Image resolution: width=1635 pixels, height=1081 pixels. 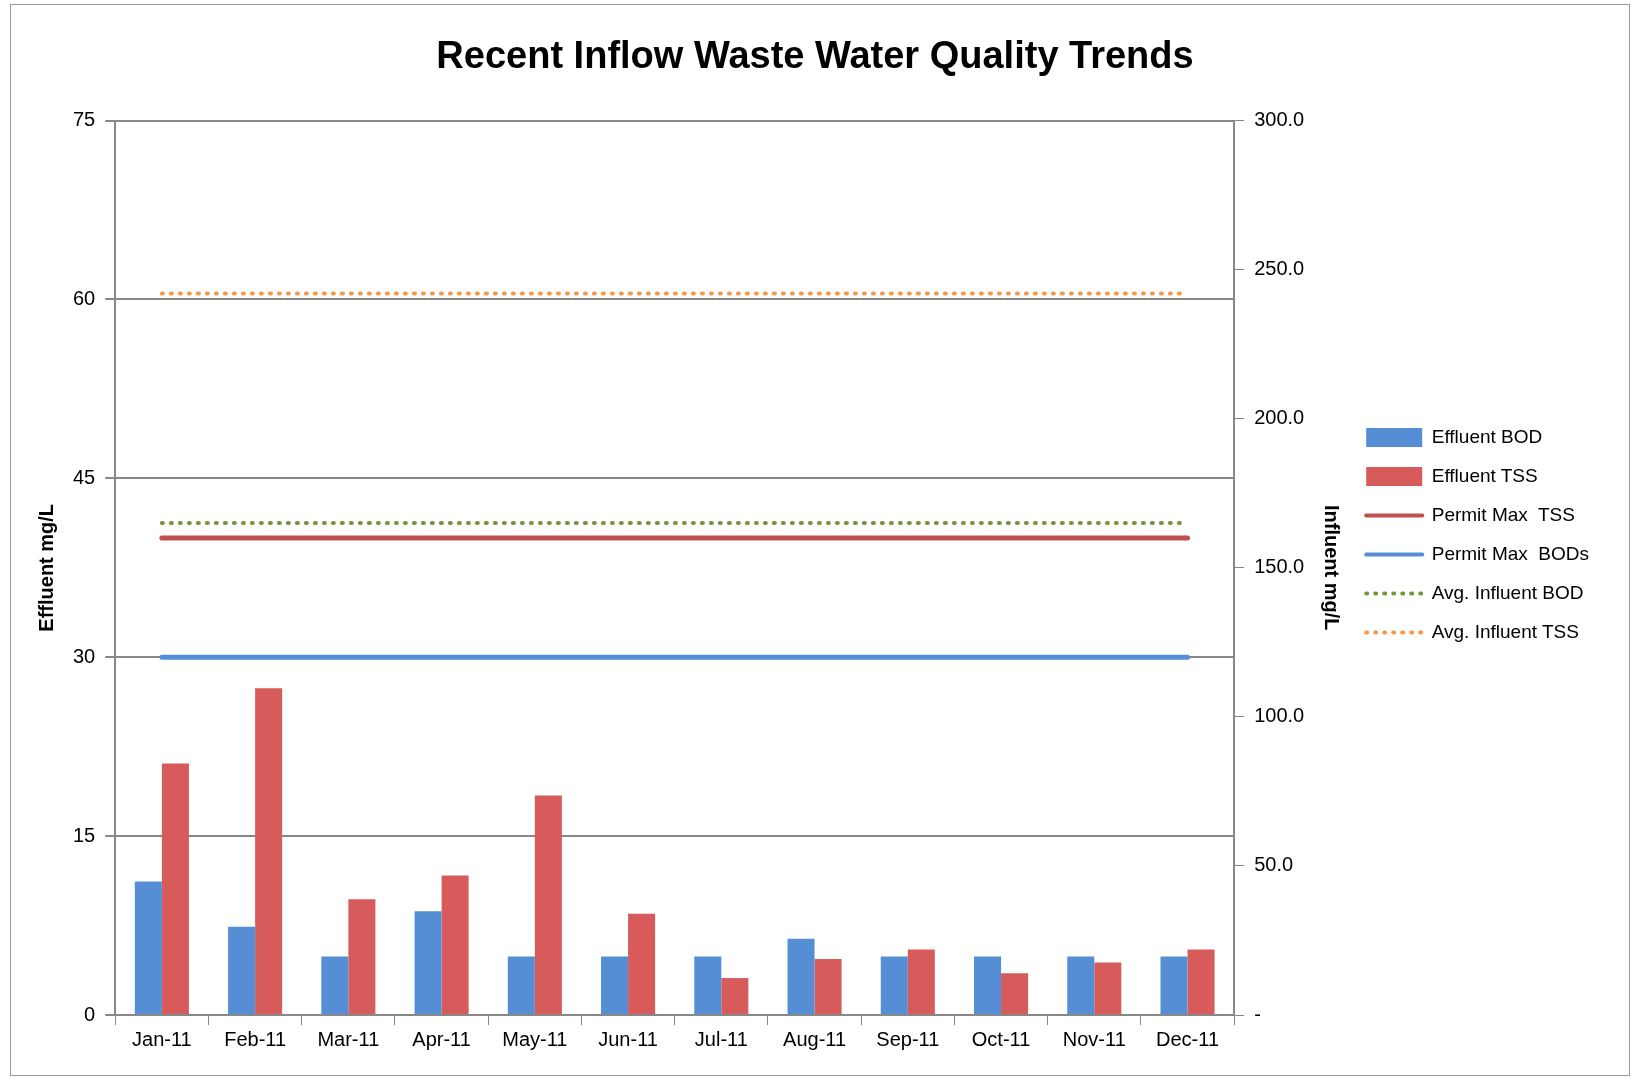 What do you see at coordinates (84, 298) in the screenshot?
I see `y-tick-label: 60` at bounding box center [84, 298].